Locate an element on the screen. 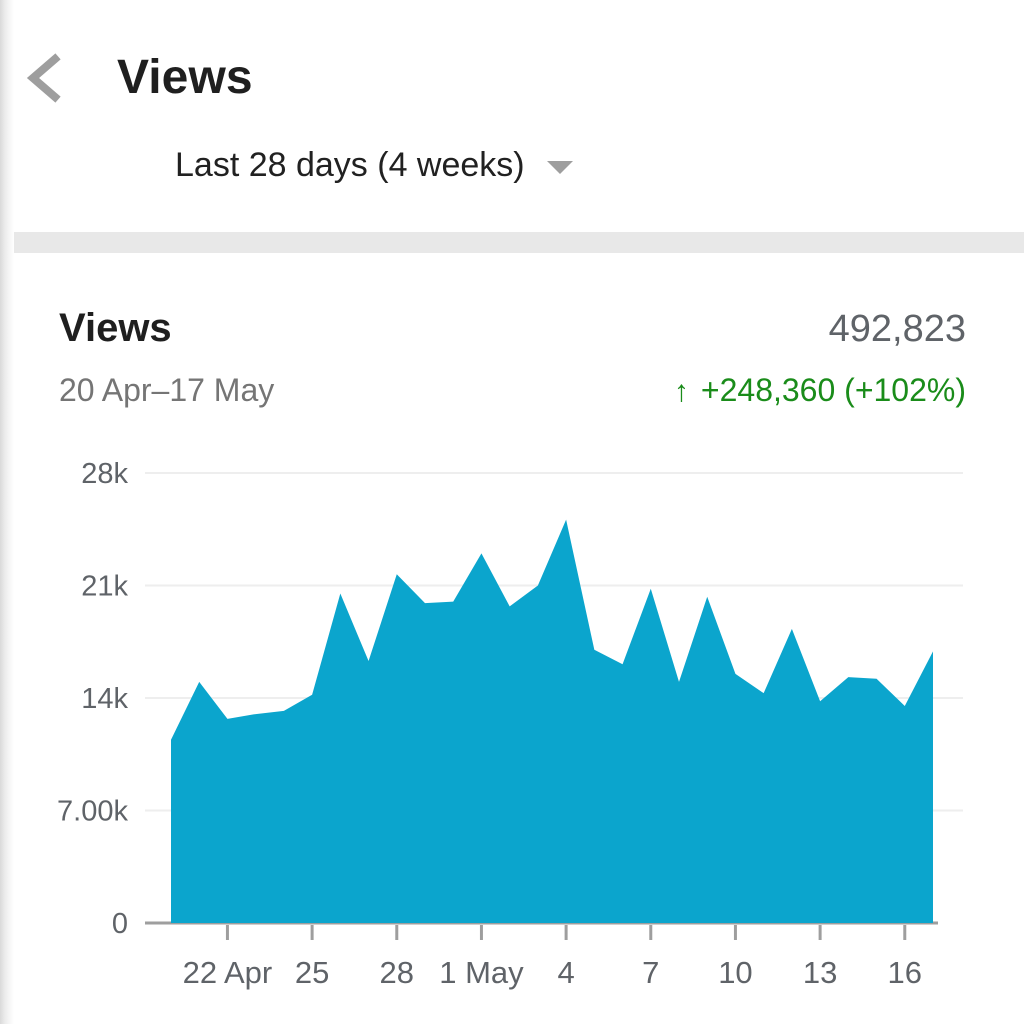 The image size is (1024, 1024). metric-delta-text: +248,360 (+102%) is located at coordinates (833, 390).